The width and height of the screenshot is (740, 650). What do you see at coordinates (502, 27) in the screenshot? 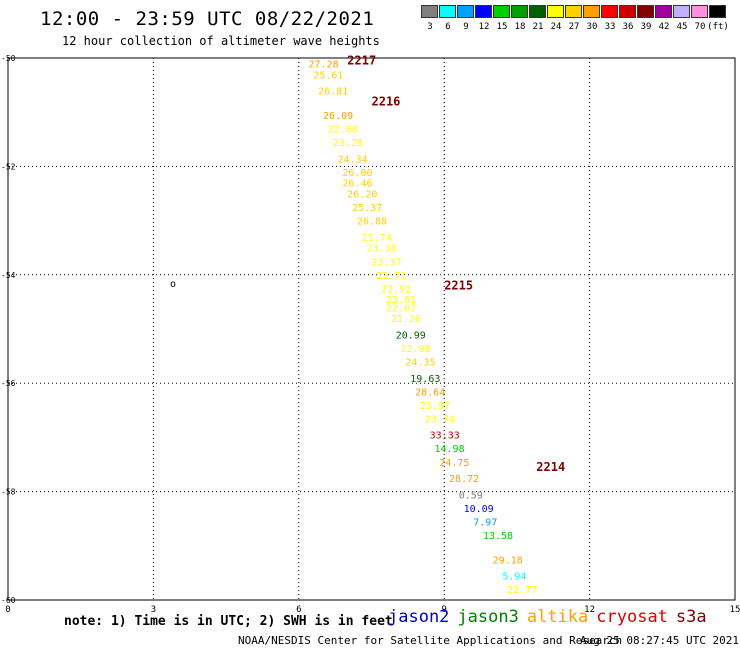
I see `scale-label: 15` at bounding box center [502, 27].